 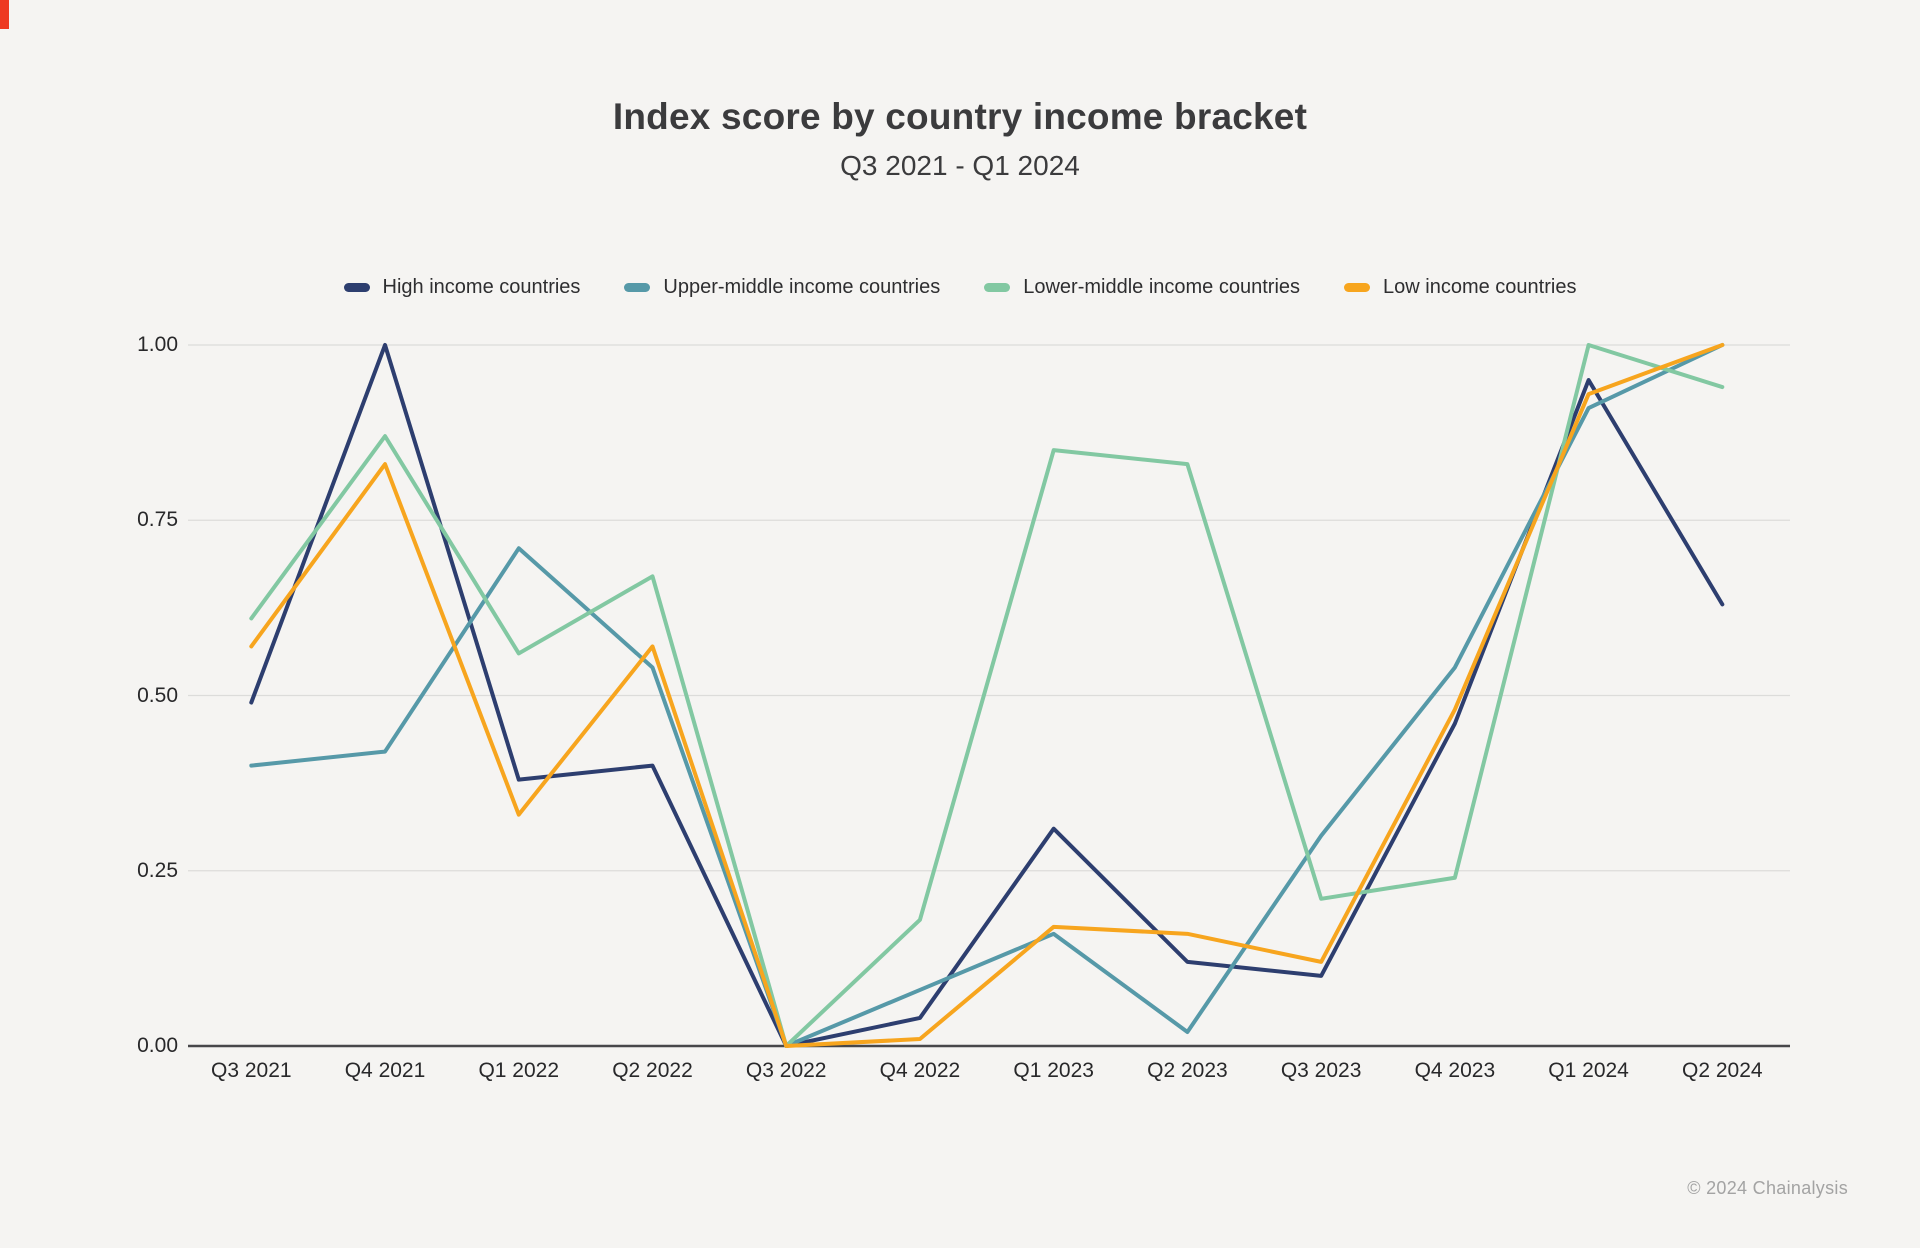 What do you see at coordinates (1480, 287) in the screenshot?
I see `legend-label-low-income-countries: Low income countries` at bounding box center [1480, 287].